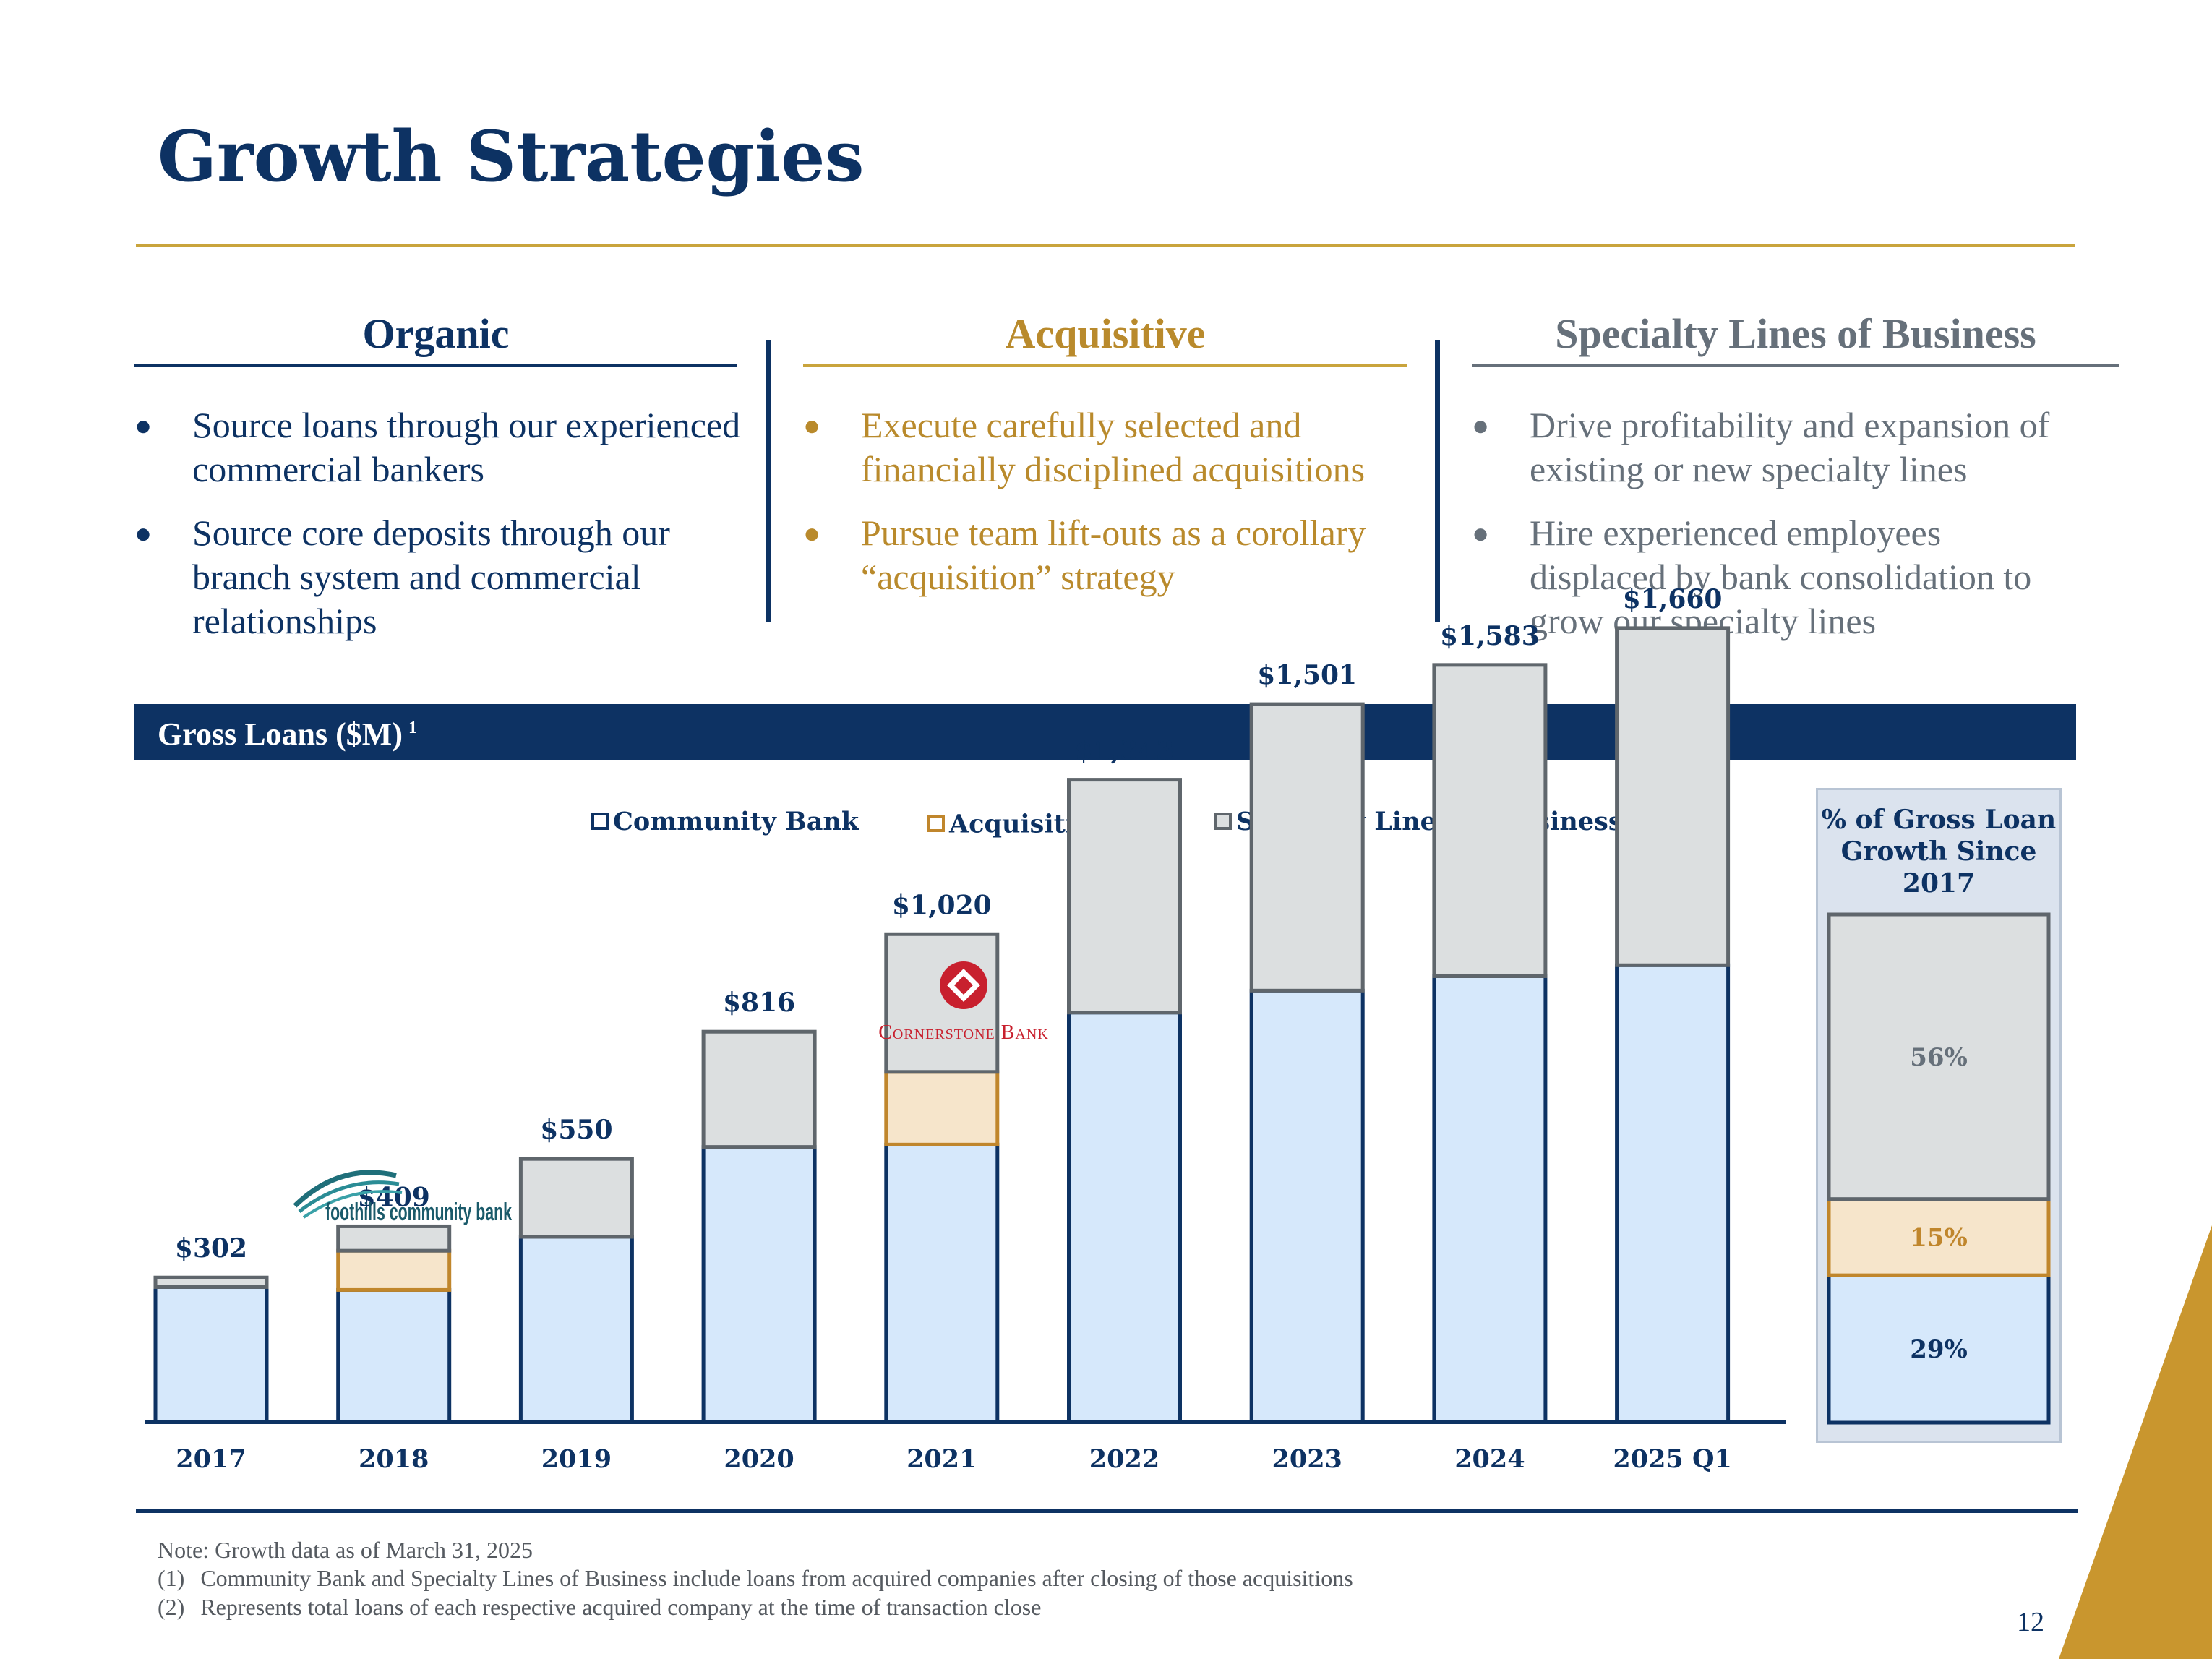  I want to click on total-label-2017: $302, so click(211, 1249).